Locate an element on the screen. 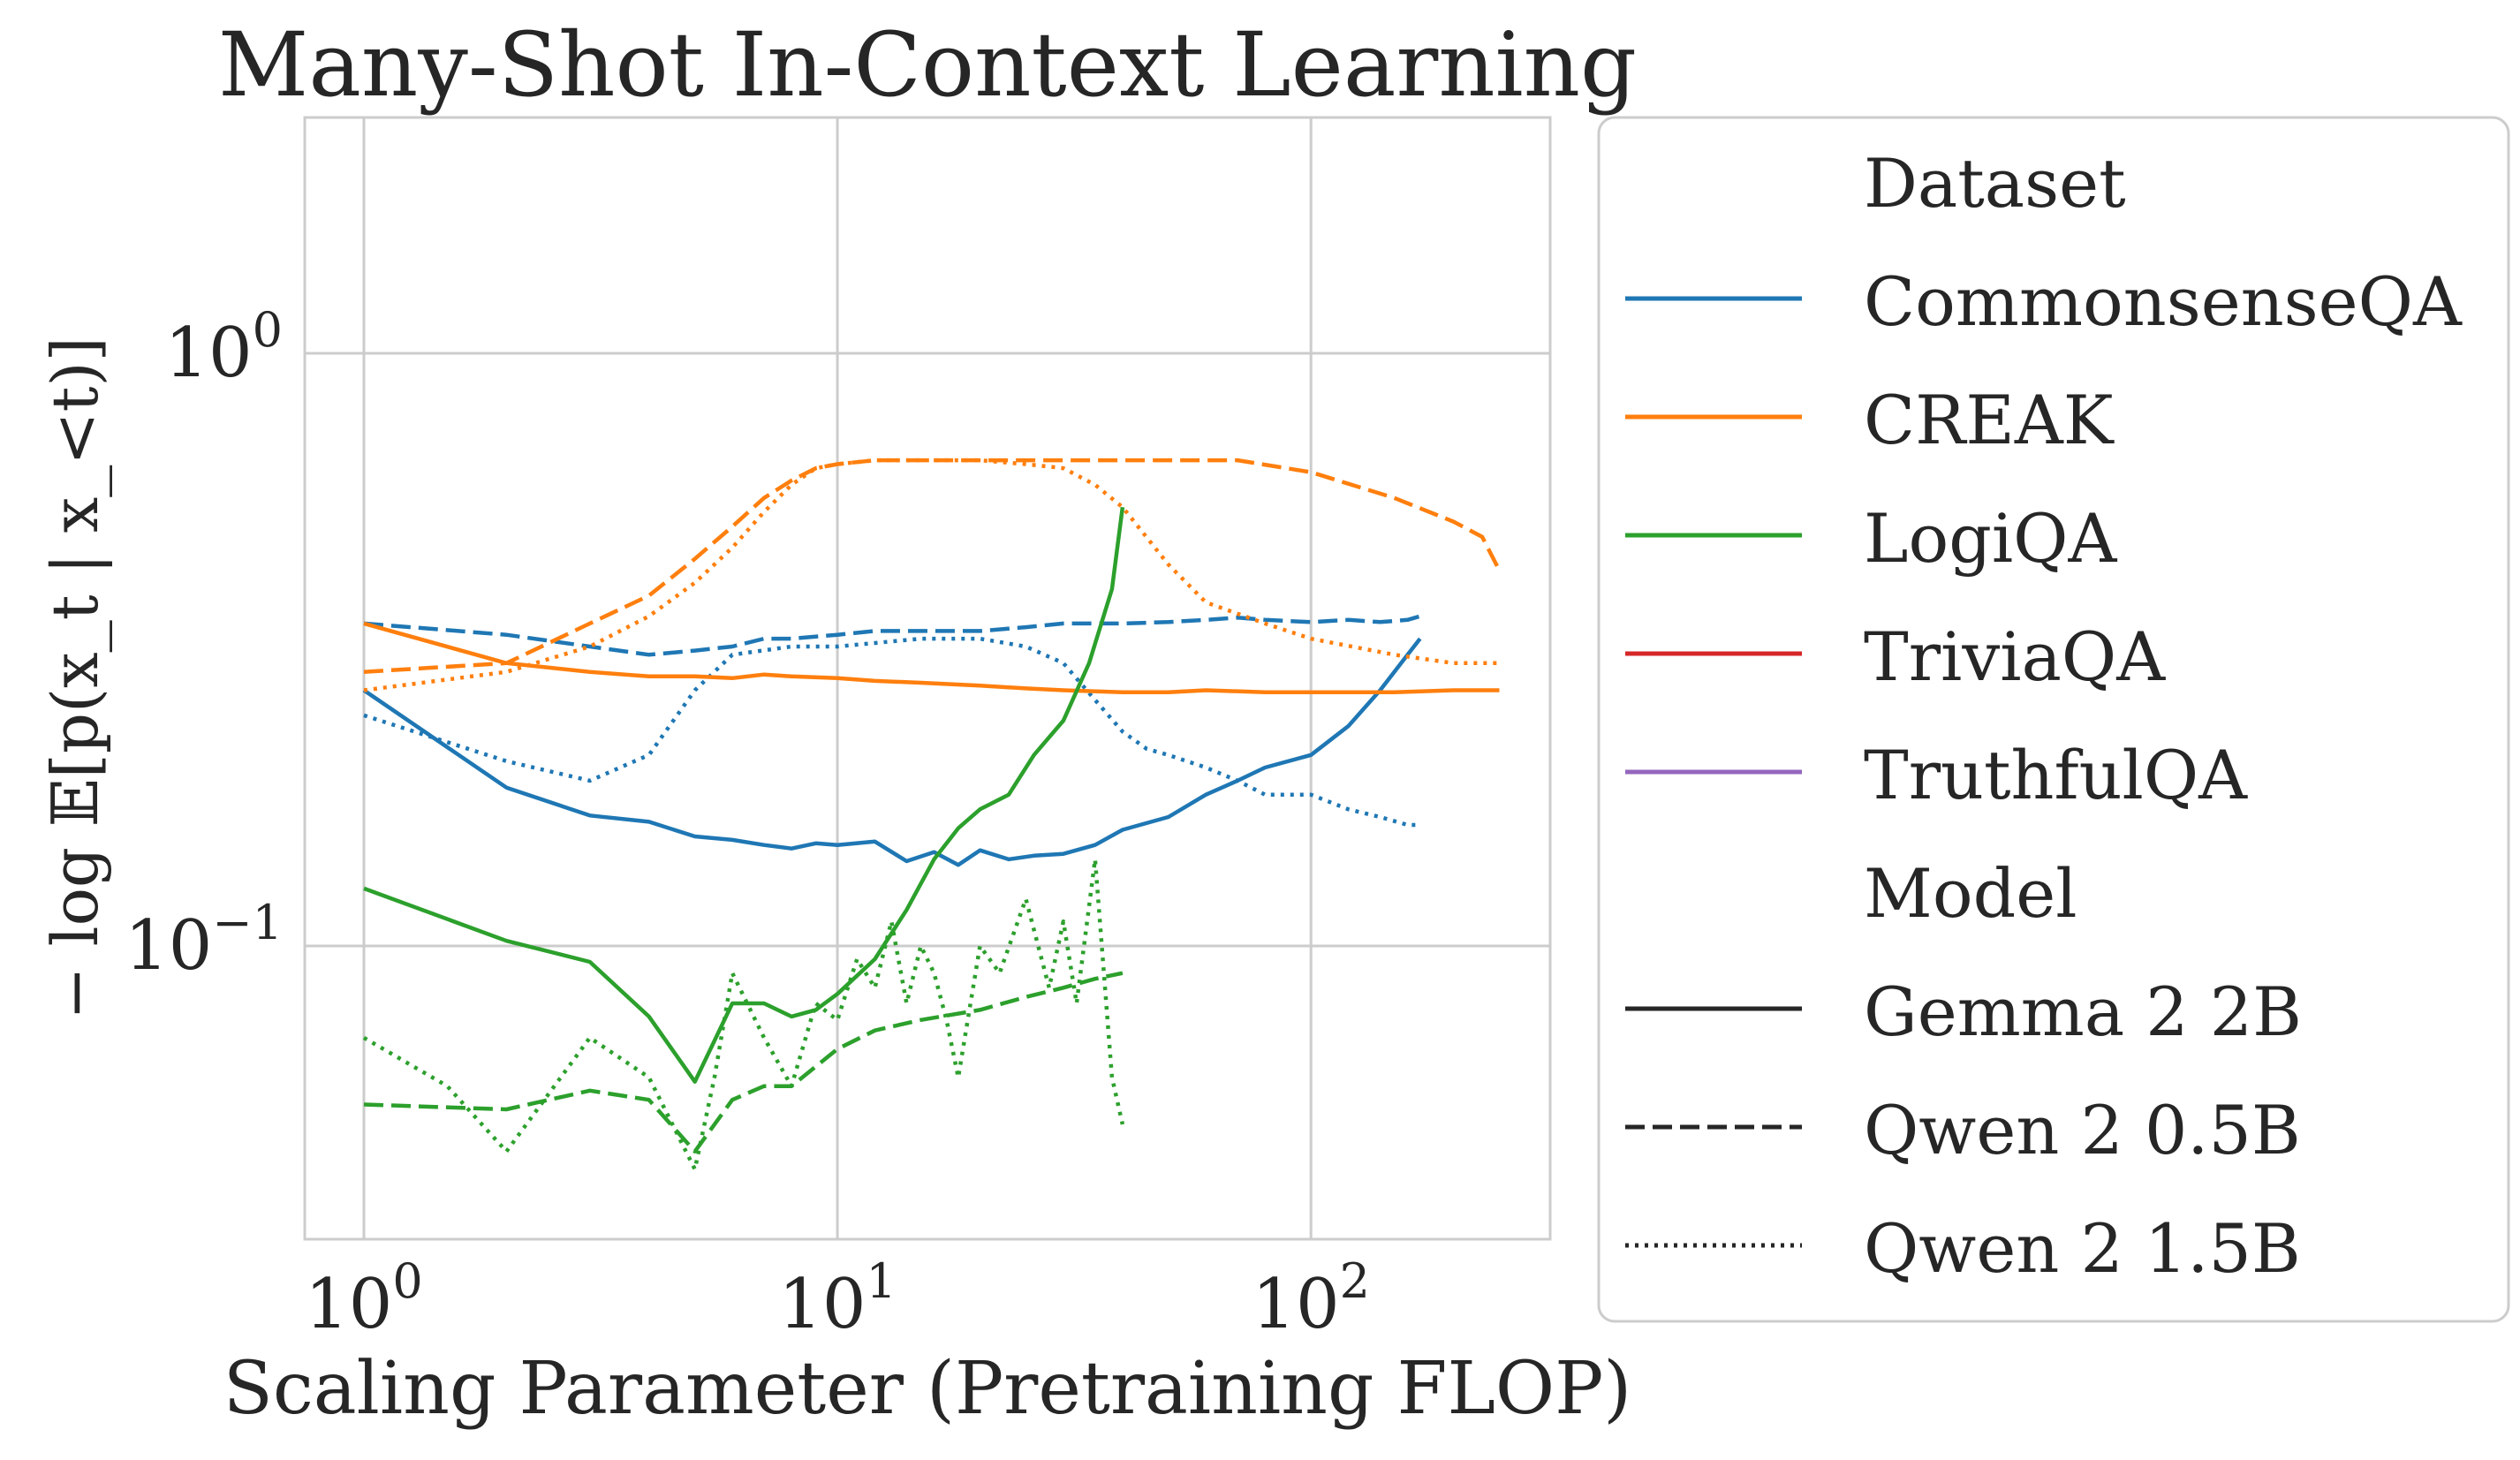  chart-title: Many-Shot In-Context Learning is located at coordinates (927, 65).